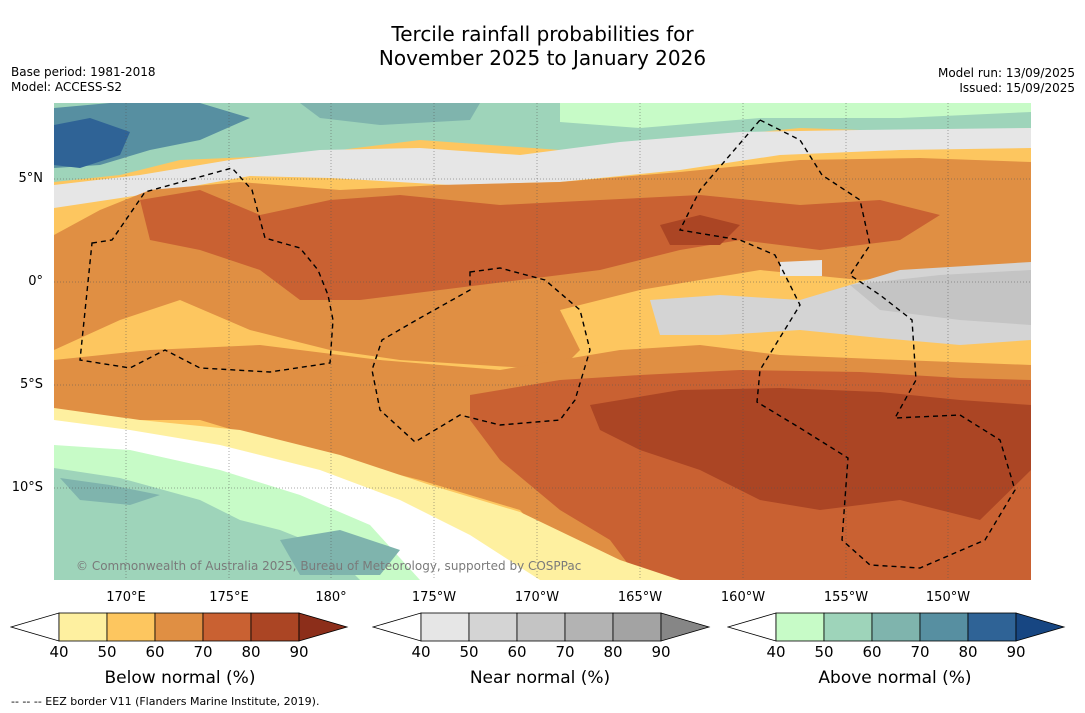 This screenshot has width=1085, height=713. I want to click on lat-label-10s: 10°S, so click(27, 487).